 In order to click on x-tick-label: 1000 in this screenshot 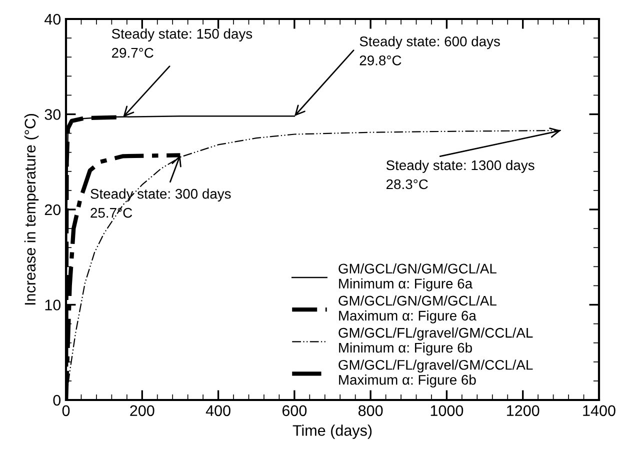, I will do `click(447, 410)`.